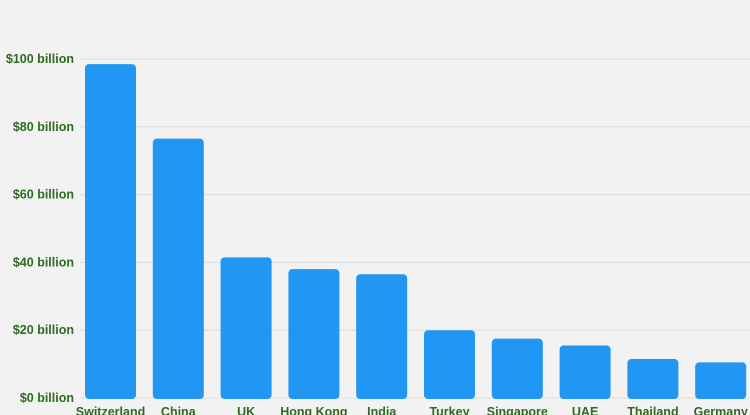 The height and width of the screenshot is (415, 750). What do you see at coordinates (313, 410) in the screenshot?
I see `x-category-label: Hong Kong` at bounding box center [313, 410].